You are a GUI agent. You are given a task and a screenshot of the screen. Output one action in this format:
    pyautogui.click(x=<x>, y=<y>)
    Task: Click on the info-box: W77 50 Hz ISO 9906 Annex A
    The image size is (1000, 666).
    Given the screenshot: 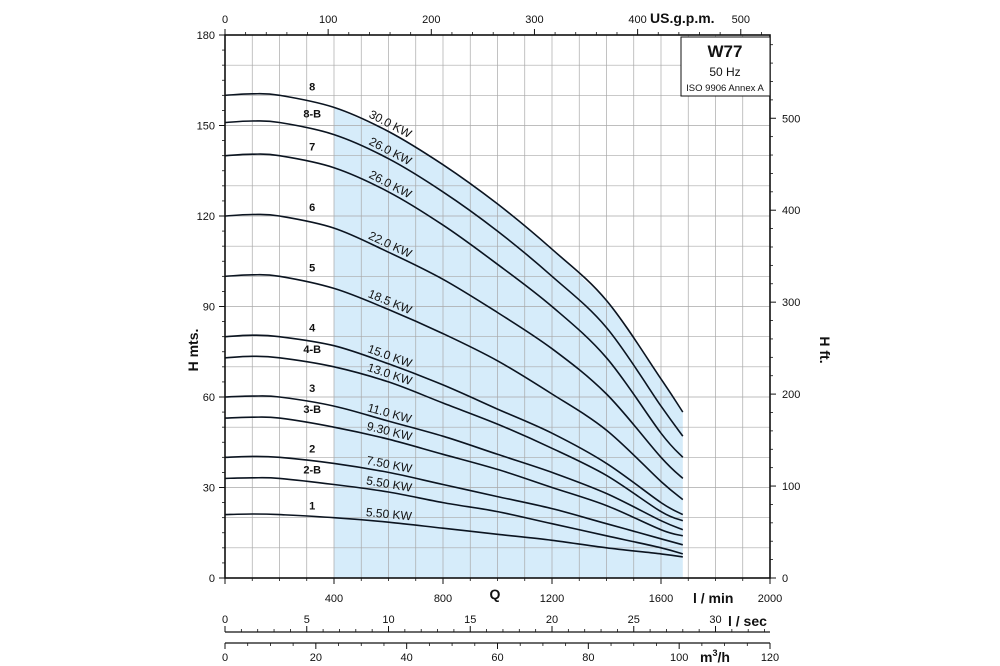 What is the action you would take?
    pyautogui.click(x=725, y=66)
    